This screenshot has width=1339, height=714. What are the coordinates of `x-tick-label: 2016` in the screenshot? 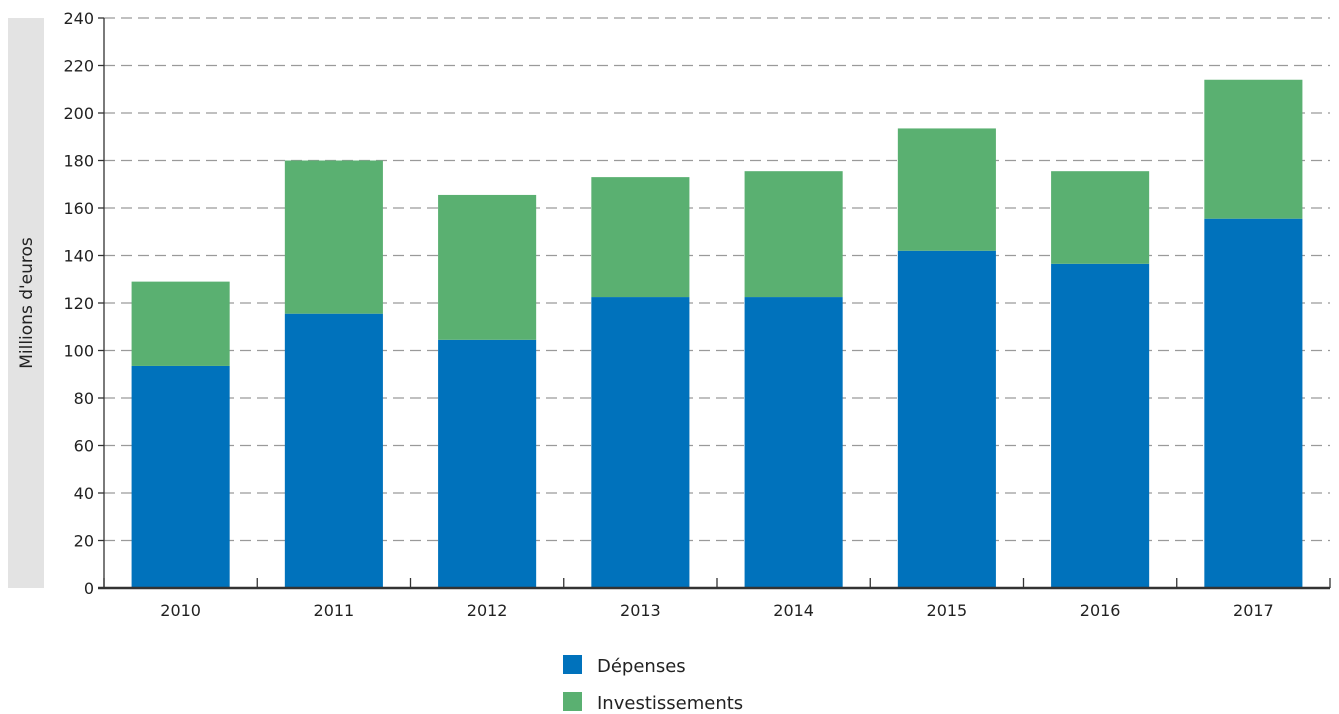 It's located at (1100, 610).